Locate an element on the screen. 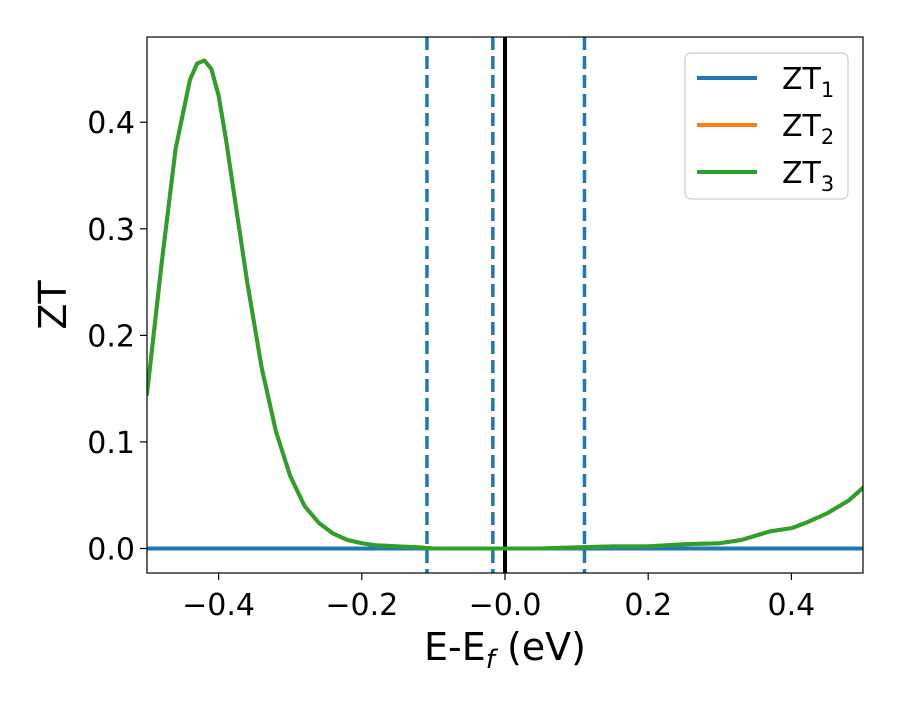  x-axis: −0.4 −0.2 −0.0 0.2 0.4 is located at coordinates (498, 598).